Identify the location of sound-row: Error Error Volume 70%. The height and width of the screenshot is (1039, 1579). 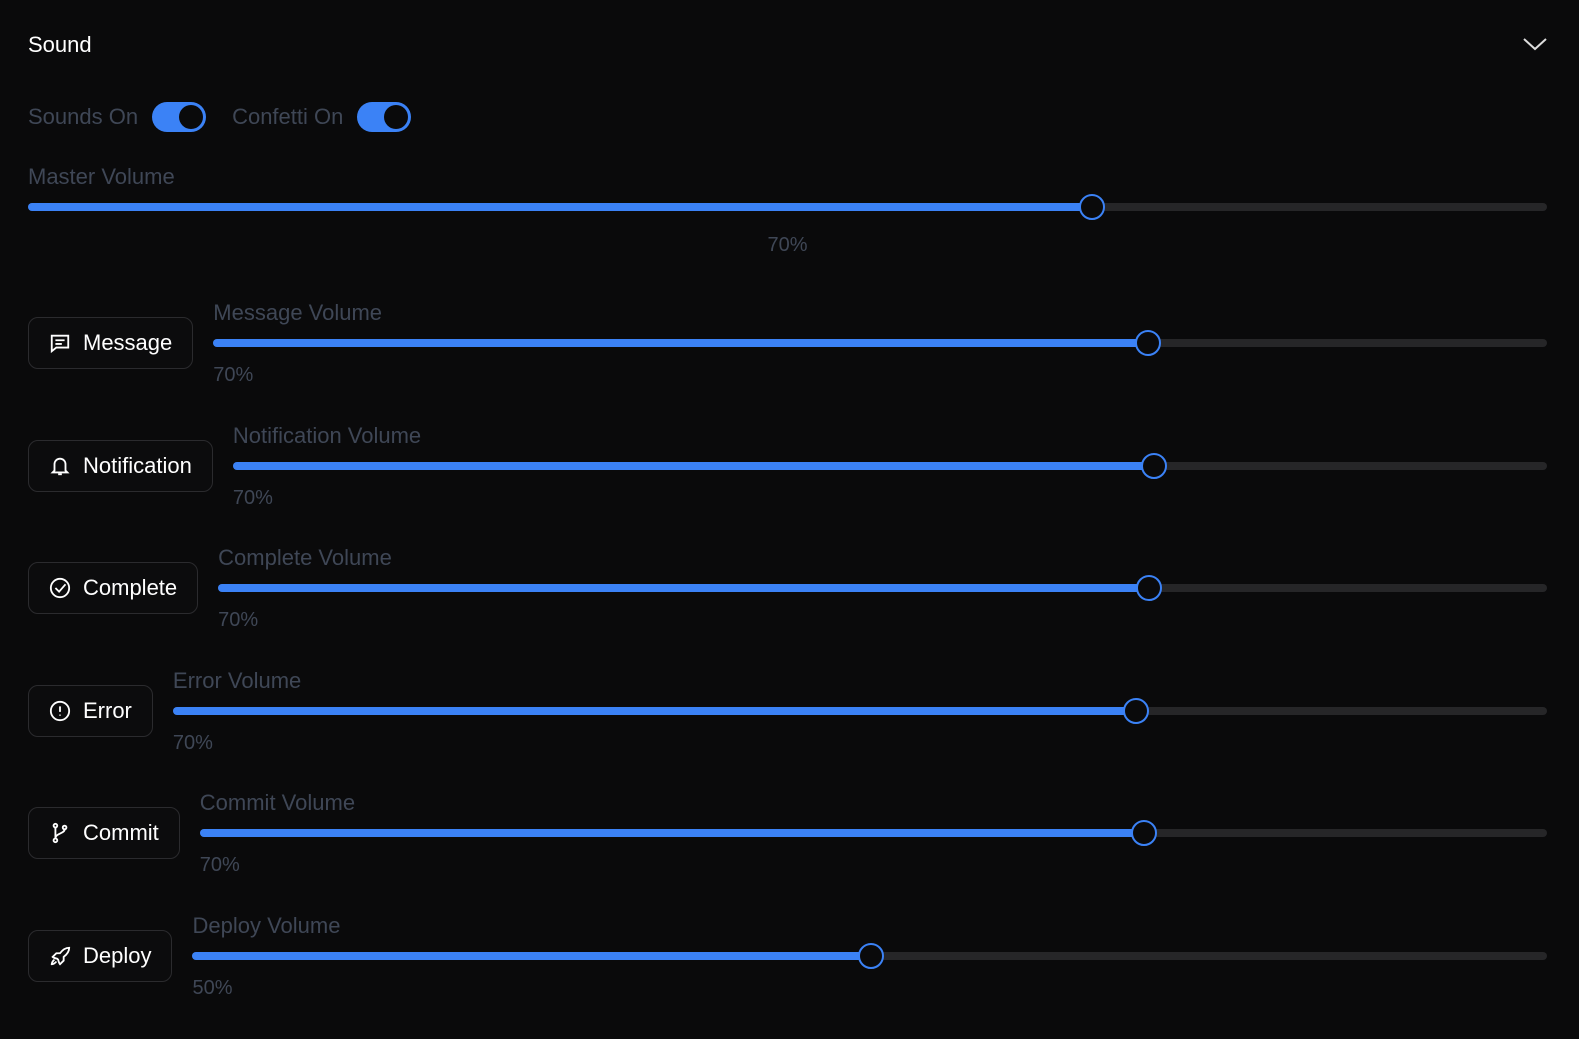
(787, 729).